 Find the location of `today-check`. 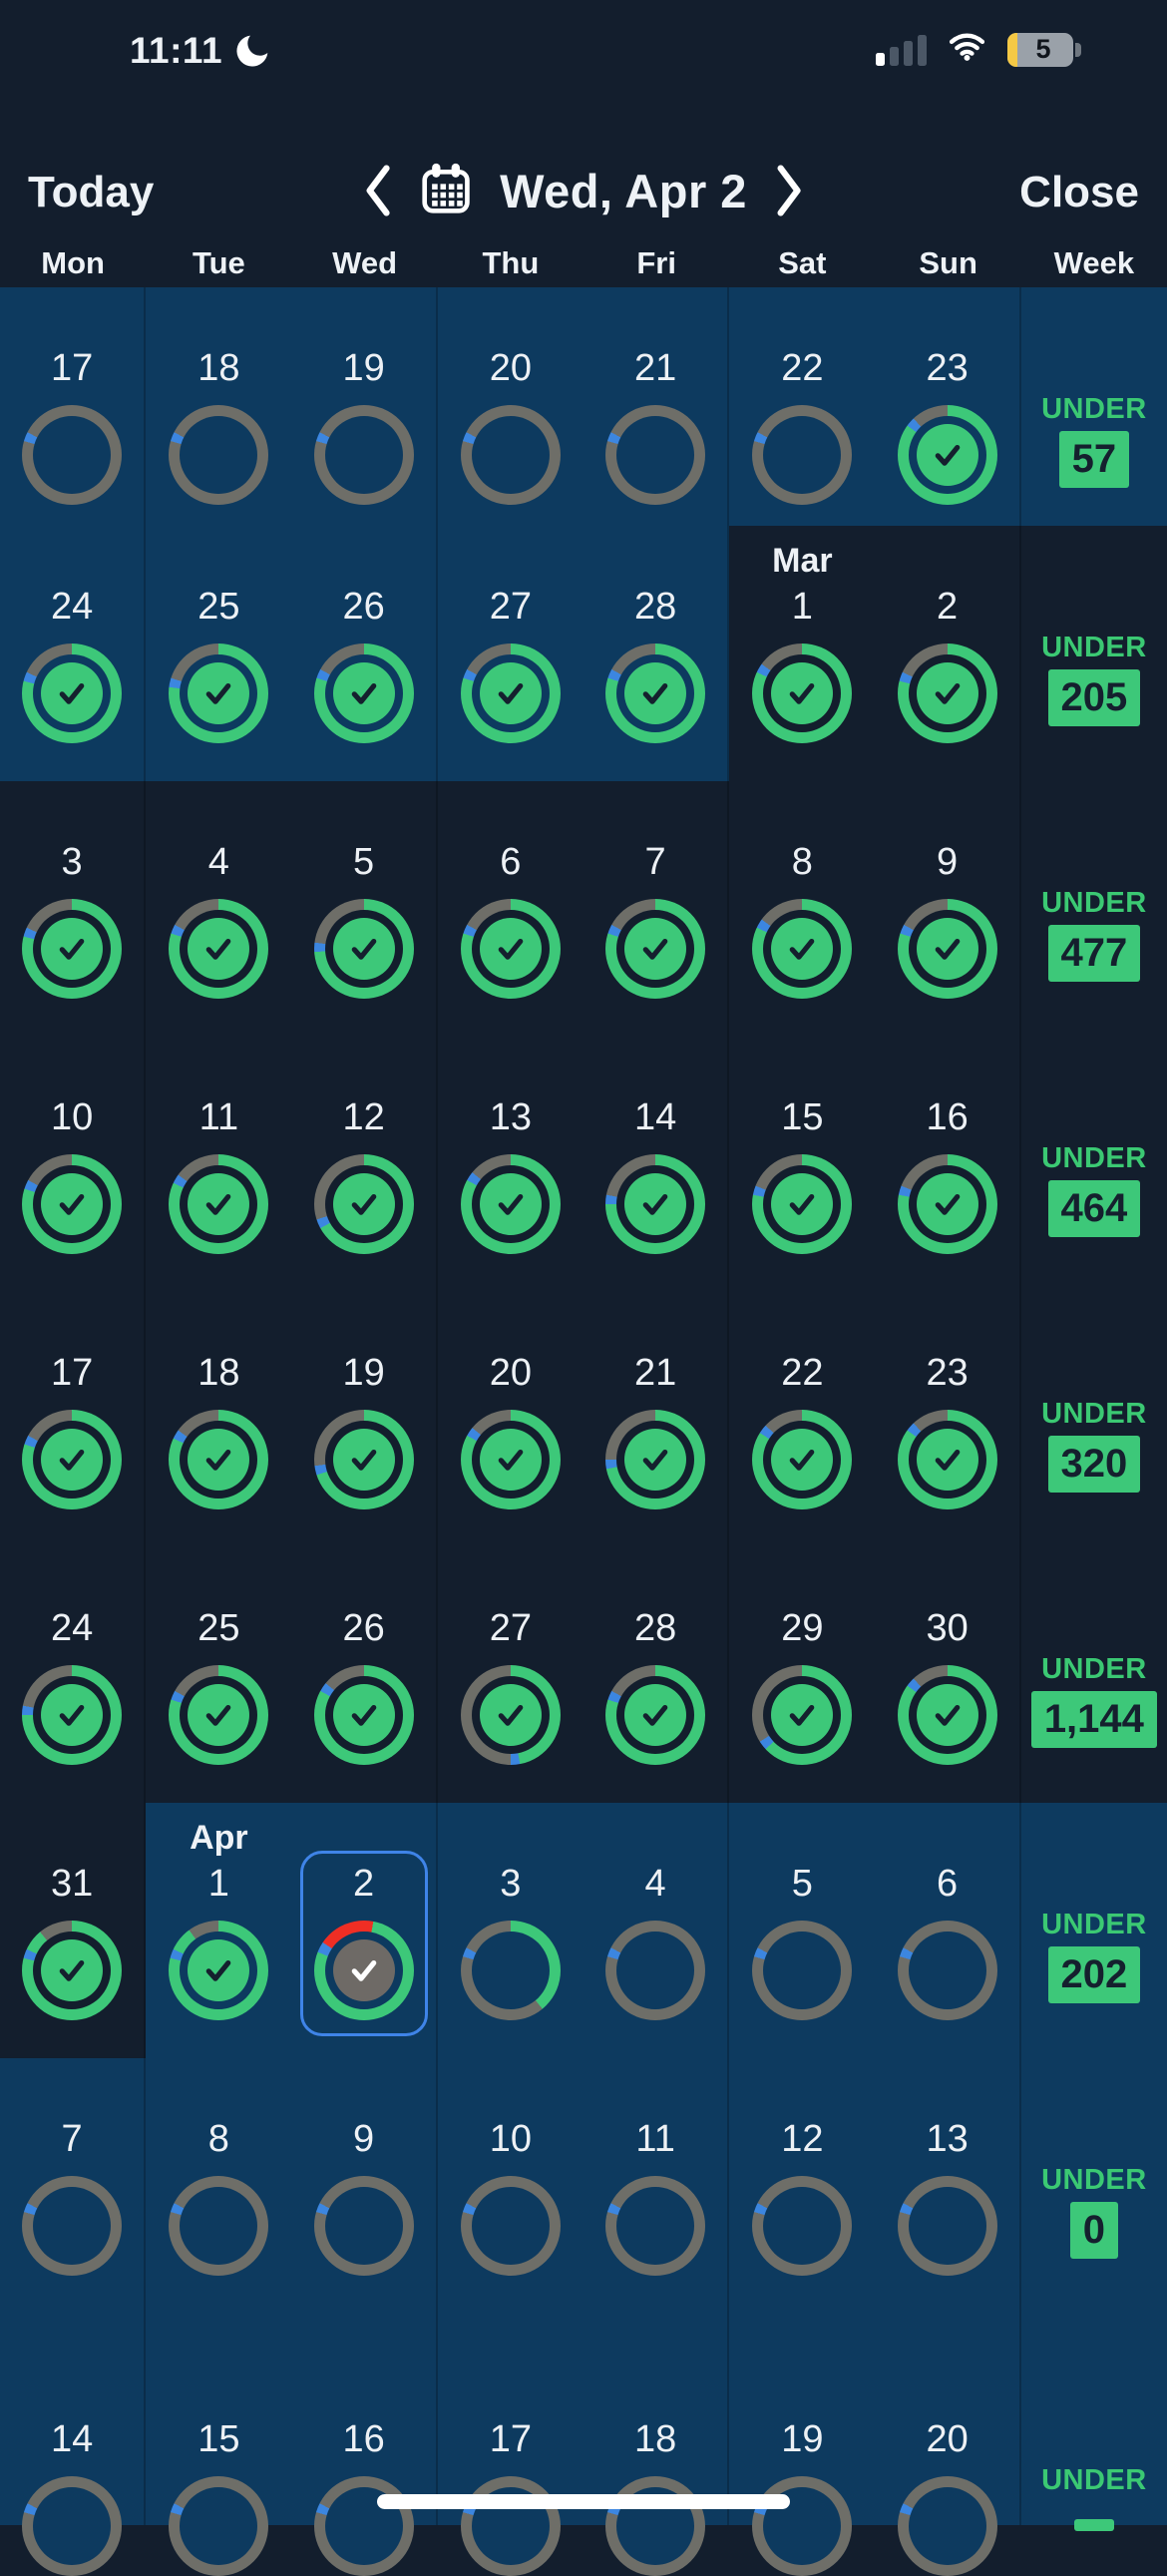

today-check is located at coordinates (363, 1970).